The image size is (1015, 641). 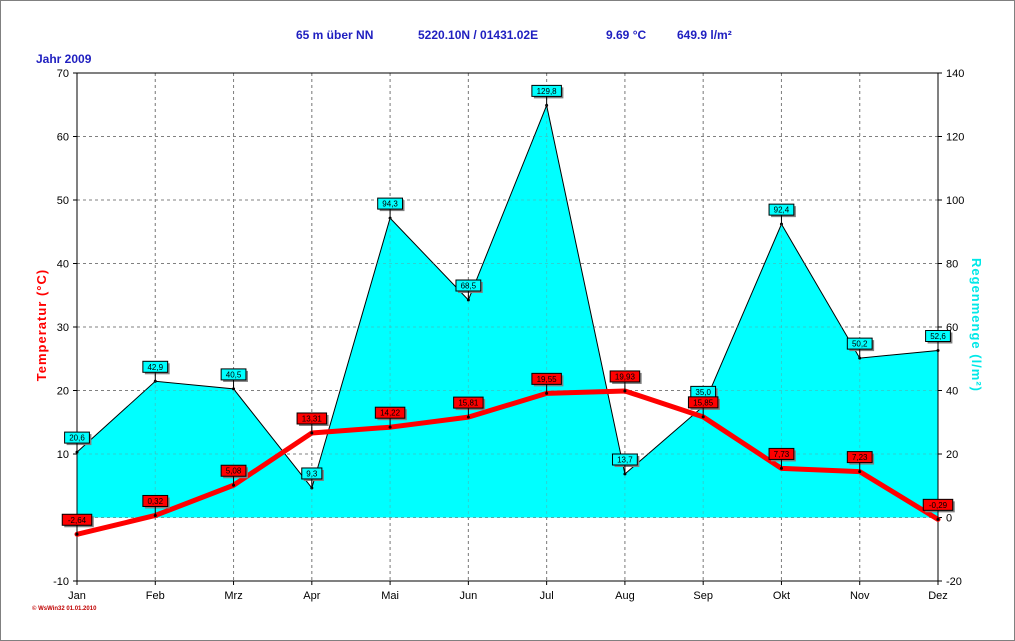 I want to click on temperature-data-label-text: 19,55, so click(x=547, y=379).